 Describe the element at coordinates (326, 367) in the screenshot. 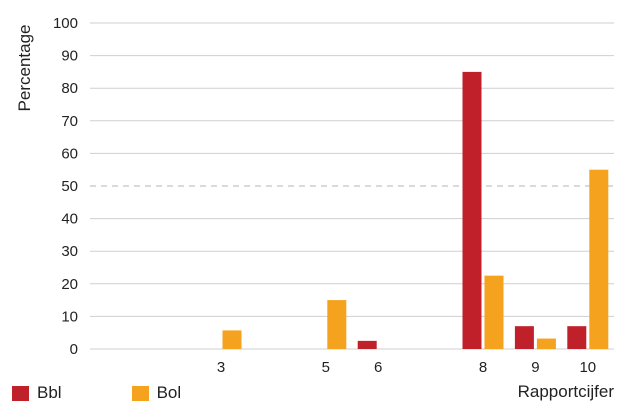

I see `x-tick-5: 5` at that location.